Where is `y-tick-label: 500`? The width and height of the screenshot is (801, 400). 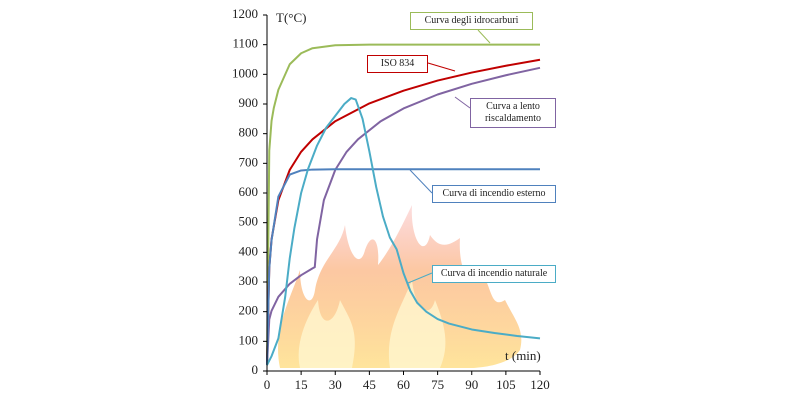
y-tick-label: 500 is located at coordinates (249, 221).